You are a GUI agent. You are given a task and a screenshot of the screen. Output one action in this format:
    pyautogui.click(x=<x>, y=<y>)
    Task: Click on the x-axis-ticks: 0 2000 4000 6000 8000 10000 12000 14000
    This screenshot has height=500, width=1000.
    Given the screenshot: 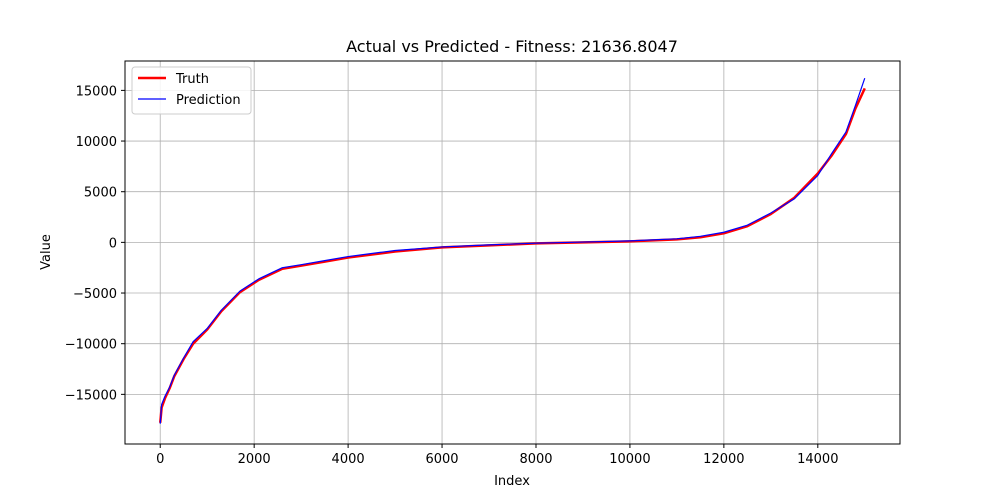 What is the action you would take?
    pyautogui.click(x=497, y=455)
    